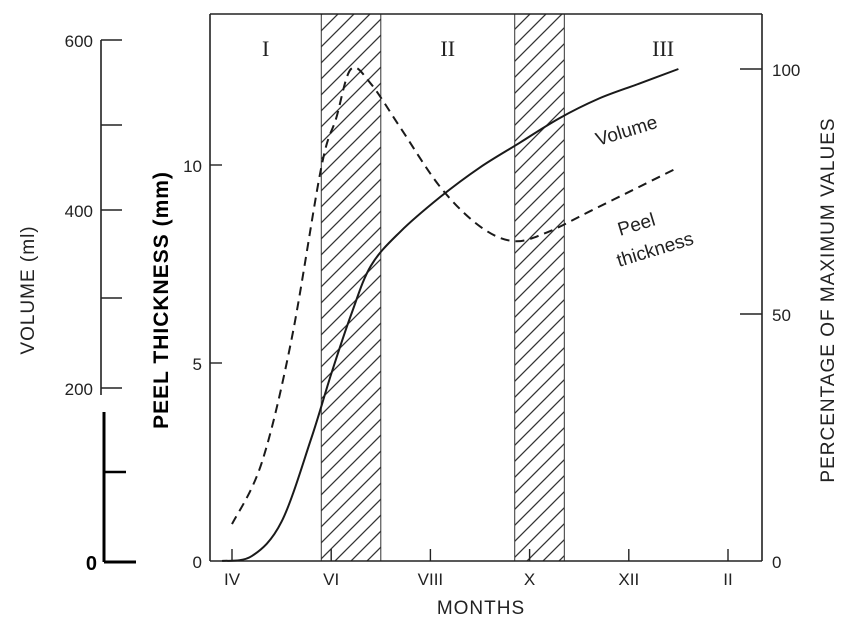 The width and height of the screenshot is (847, 617). I want to click on percent-axis: 100 50 0 PERCENTAGE OF MAXIMUM VALUES, so click(789, 316).